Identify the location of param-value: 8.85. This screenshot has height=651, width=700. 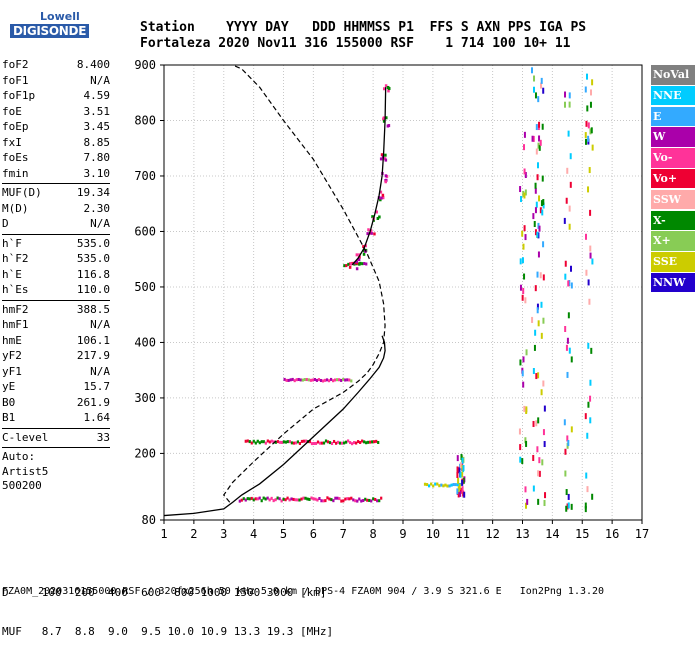
(97, 142).